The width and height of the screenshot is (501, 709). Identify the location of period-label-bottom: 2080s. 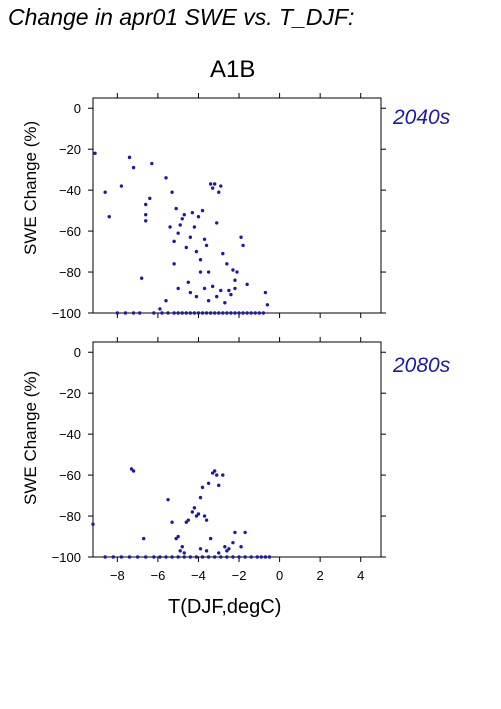
(422, 365).